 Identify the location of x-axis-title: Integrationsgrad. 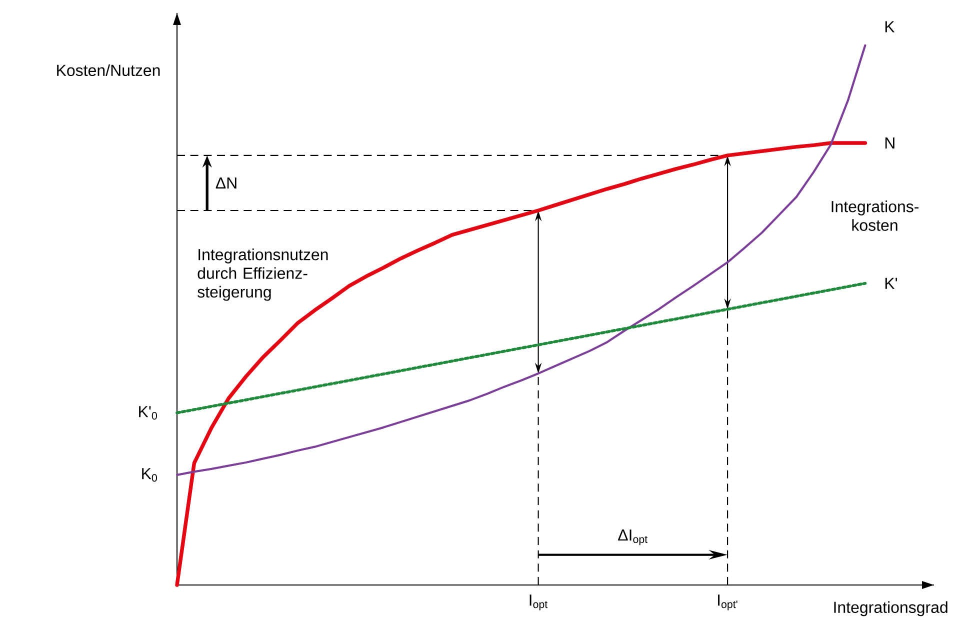
(891, 608).